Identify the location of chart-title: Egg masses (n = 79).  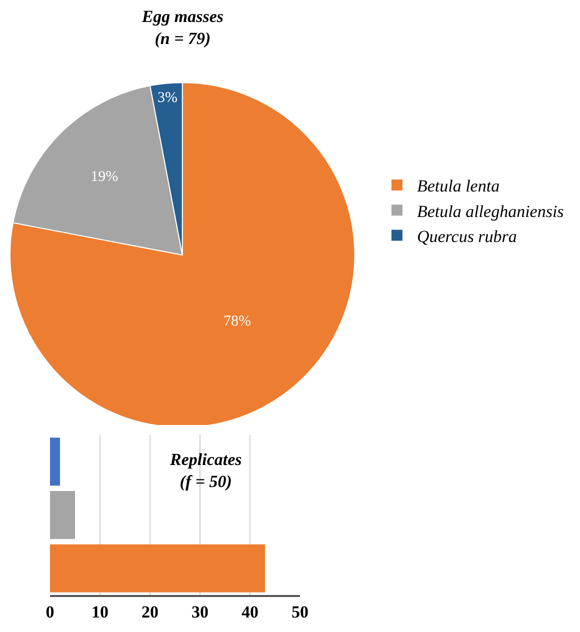
(182, 27).